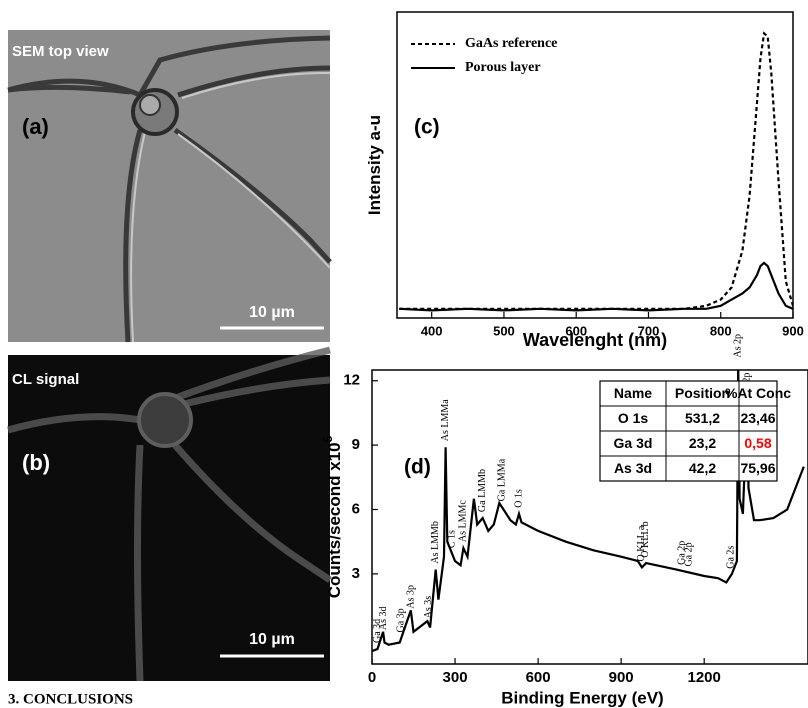 This screenshot has width=808, height=708. What do you see at coordinates (356, 573) in the screenshot?
I see `y-tick-label: 3` at bounding box center [356, 573].